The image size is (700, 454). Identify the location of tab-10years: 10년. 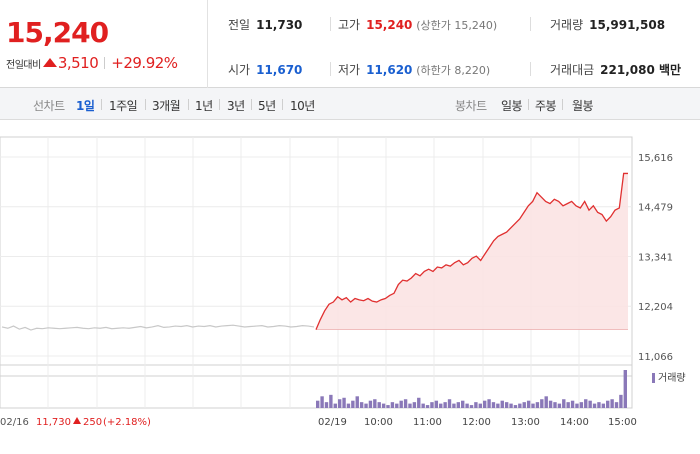
(302, 106).